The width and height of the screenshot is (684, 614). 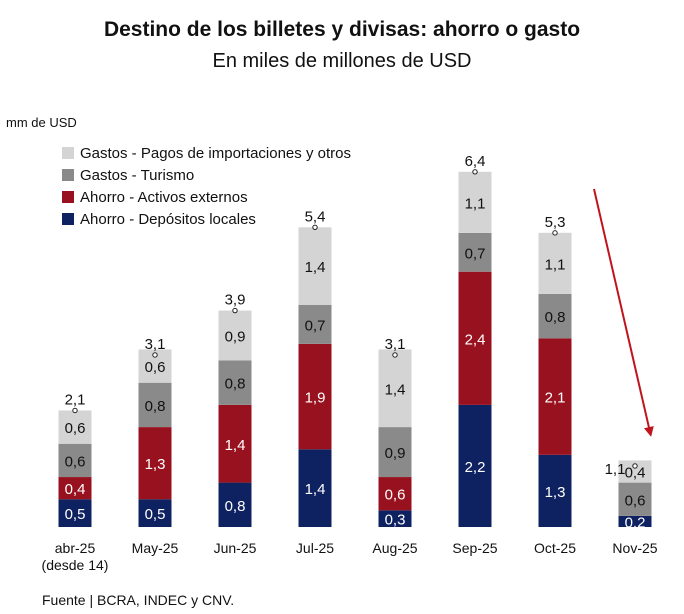 What do you see at coordinates (206, 197) in the screenshot?
I see `legend-item-activos-externos: Ahorro - Activos externos` at bounding box center [206, 197].